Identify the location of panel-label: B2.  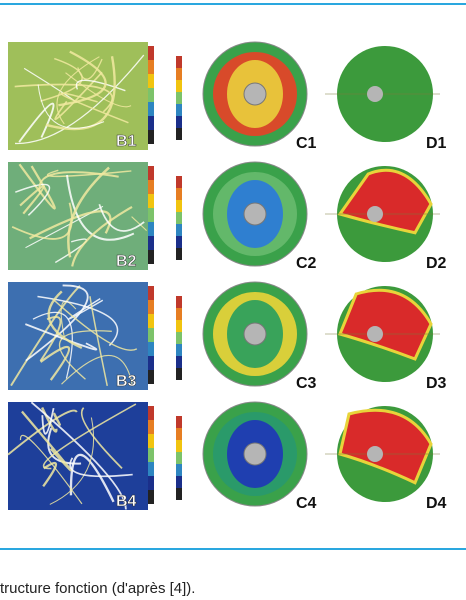
(126, 261).